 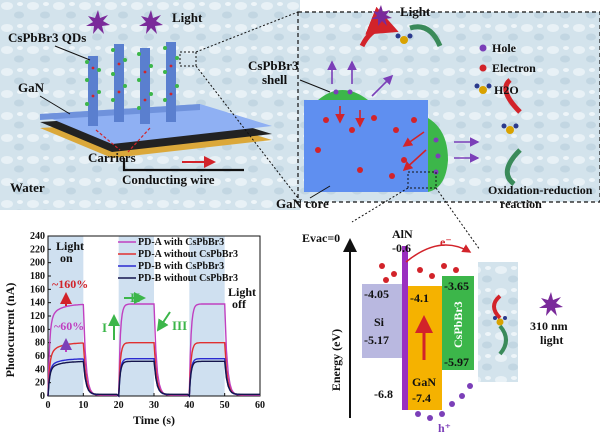 I want to click on pct60-label: ~60%, so click(x=69, y=326).